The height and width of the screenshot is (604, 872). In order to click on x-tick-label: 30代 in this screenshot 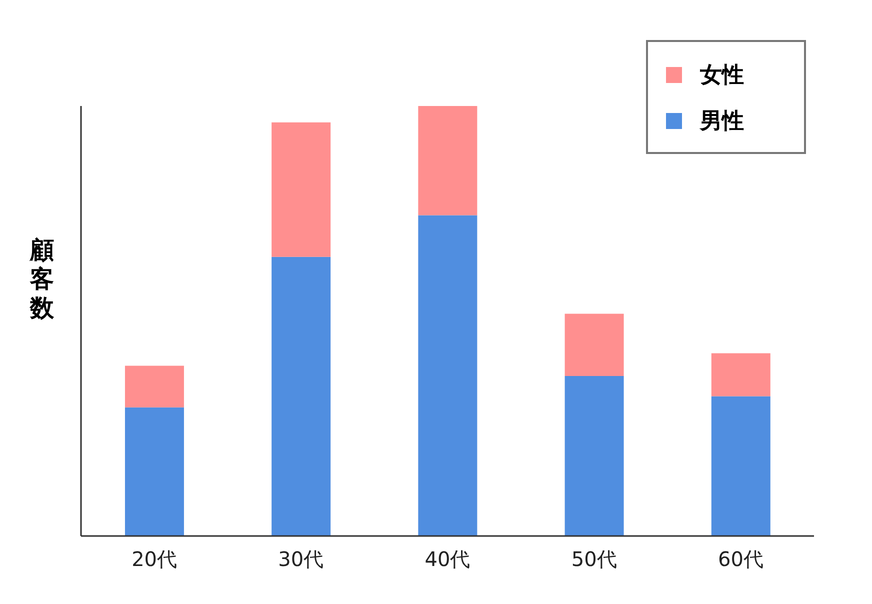, I will do `click(301, 559)`.